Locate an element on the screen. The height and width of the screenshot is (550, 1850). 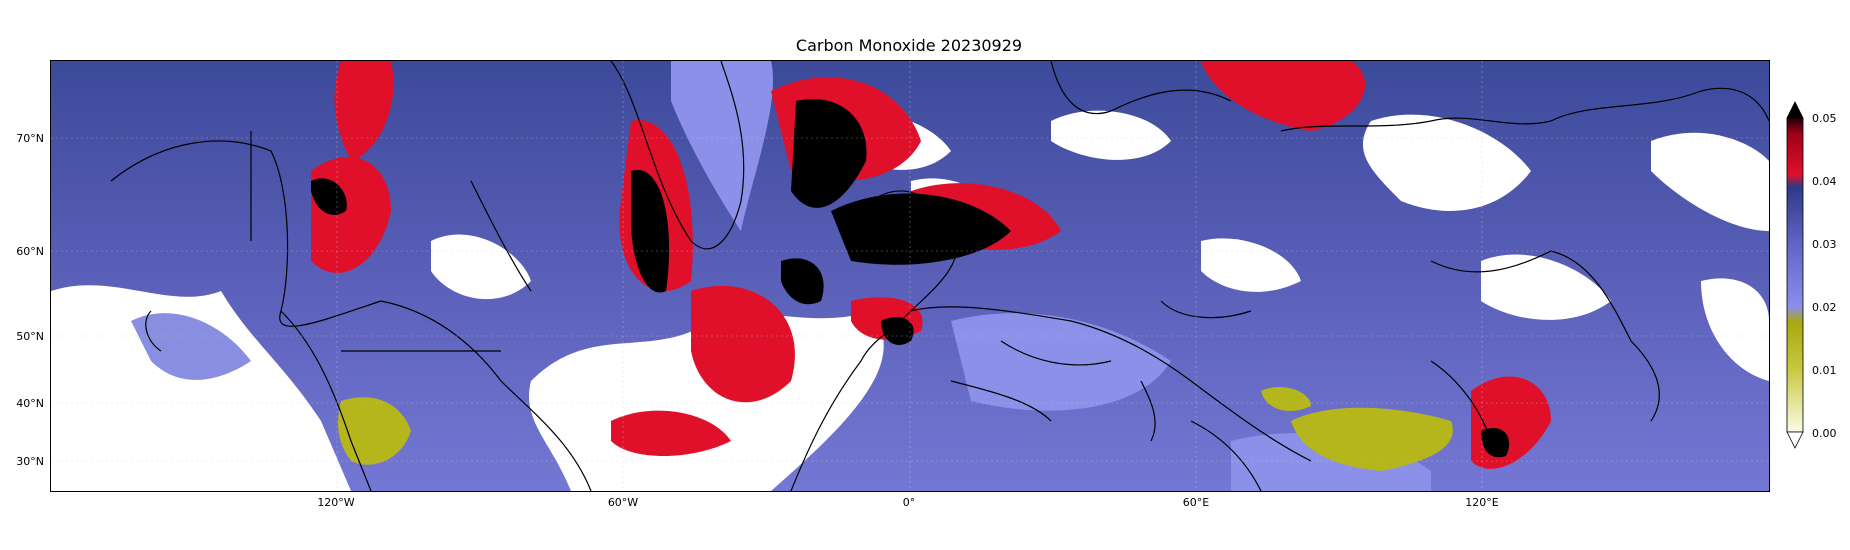
map-title: Carbon Monoxide 20230929 is located at coordinates (909, 45).